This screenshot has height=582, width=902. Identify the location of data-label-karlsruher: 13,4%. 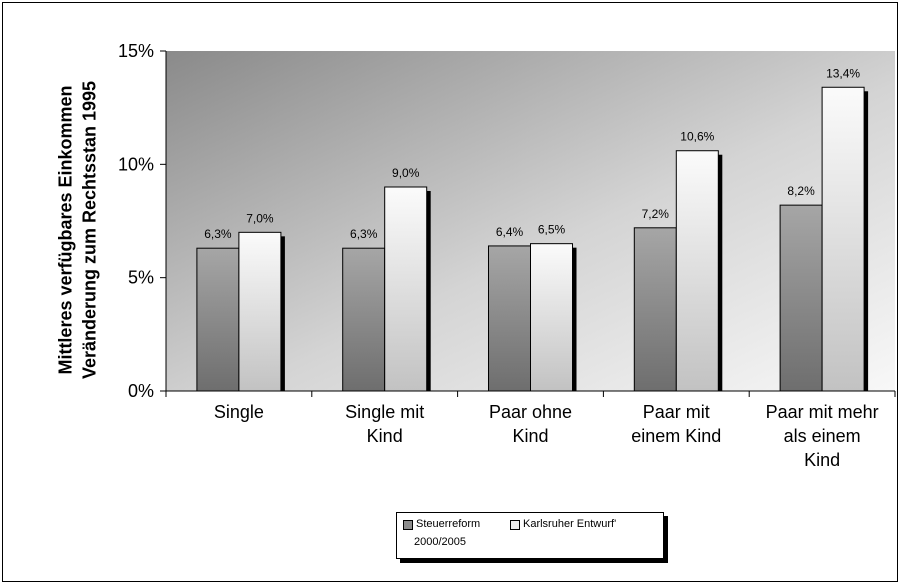
(843, 73).